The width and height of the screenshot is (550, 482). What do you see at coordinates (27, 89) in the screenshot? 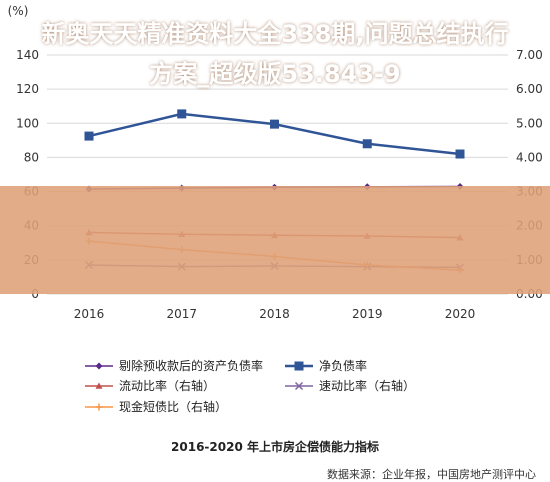
I see `left-tick-label: 120` at bounding box center [27, 89].